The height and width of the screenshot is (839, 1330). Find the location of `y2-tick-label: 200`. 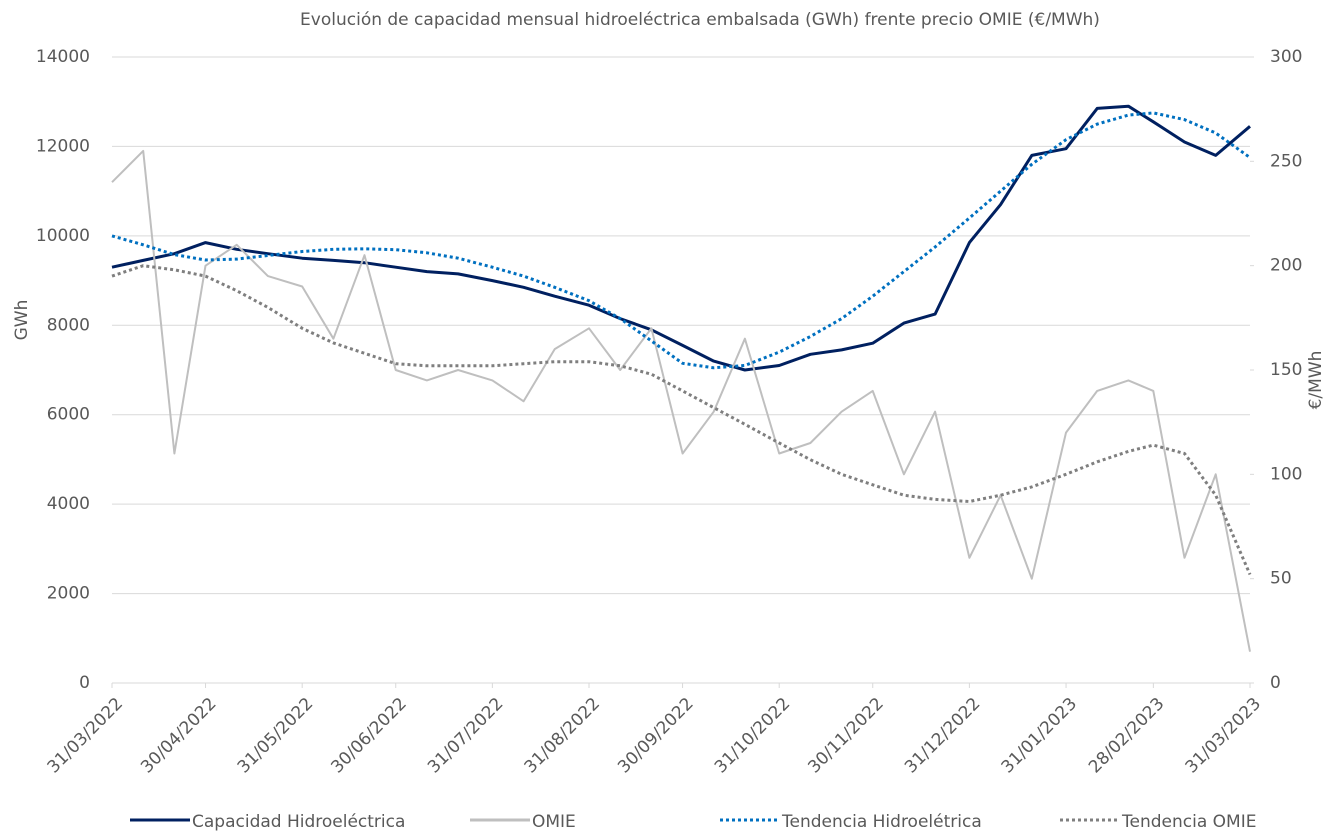

y2-tick-label: 200 is located at coordinates (1286, 266).